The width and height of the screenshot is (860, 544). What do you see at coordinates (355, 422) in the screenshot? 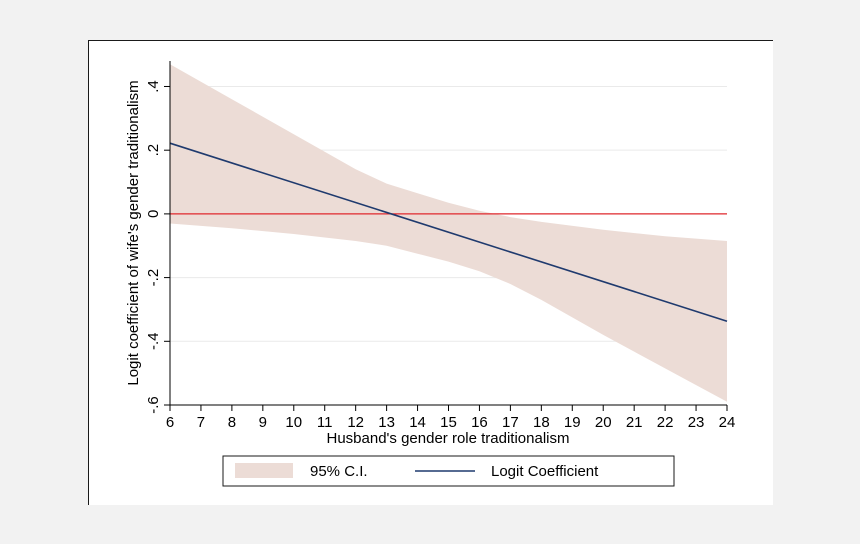
I see `x-tick-label: 12` at bounding box center [355, 422].